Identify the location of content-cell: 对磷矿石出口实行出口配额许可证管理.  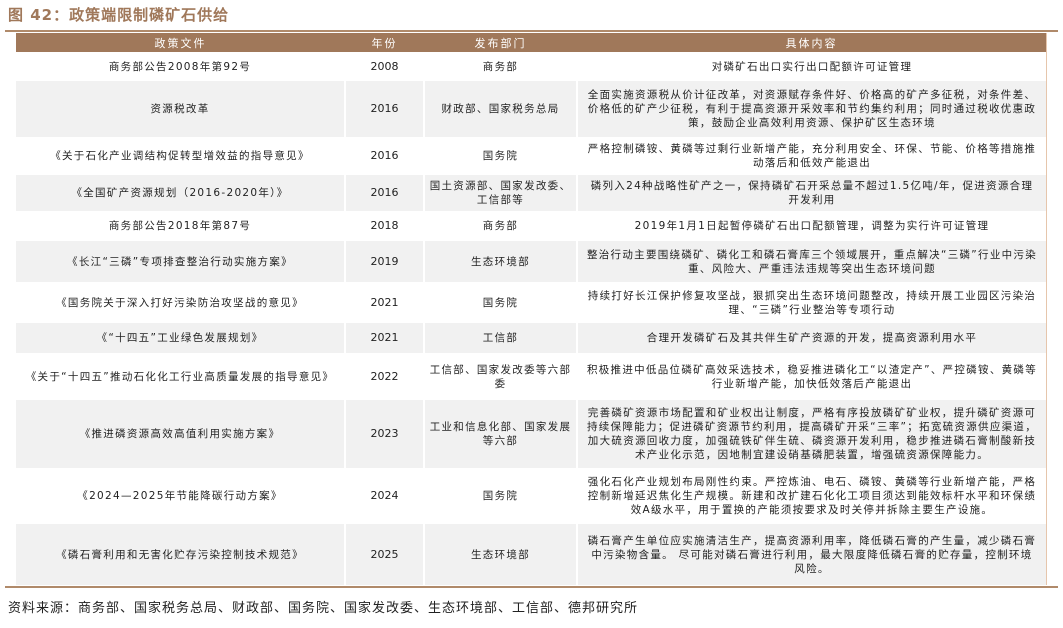
(811, 66).